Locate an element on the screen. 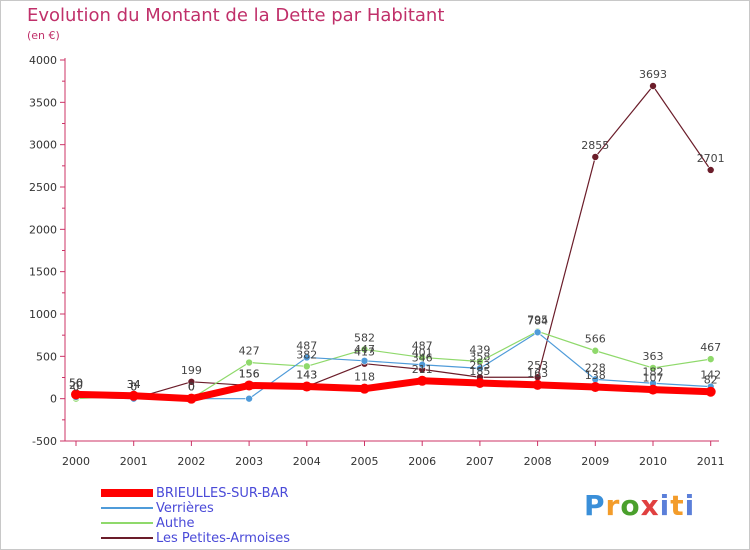  x-tick-label: 2004 is located at coordinates (307, 461).